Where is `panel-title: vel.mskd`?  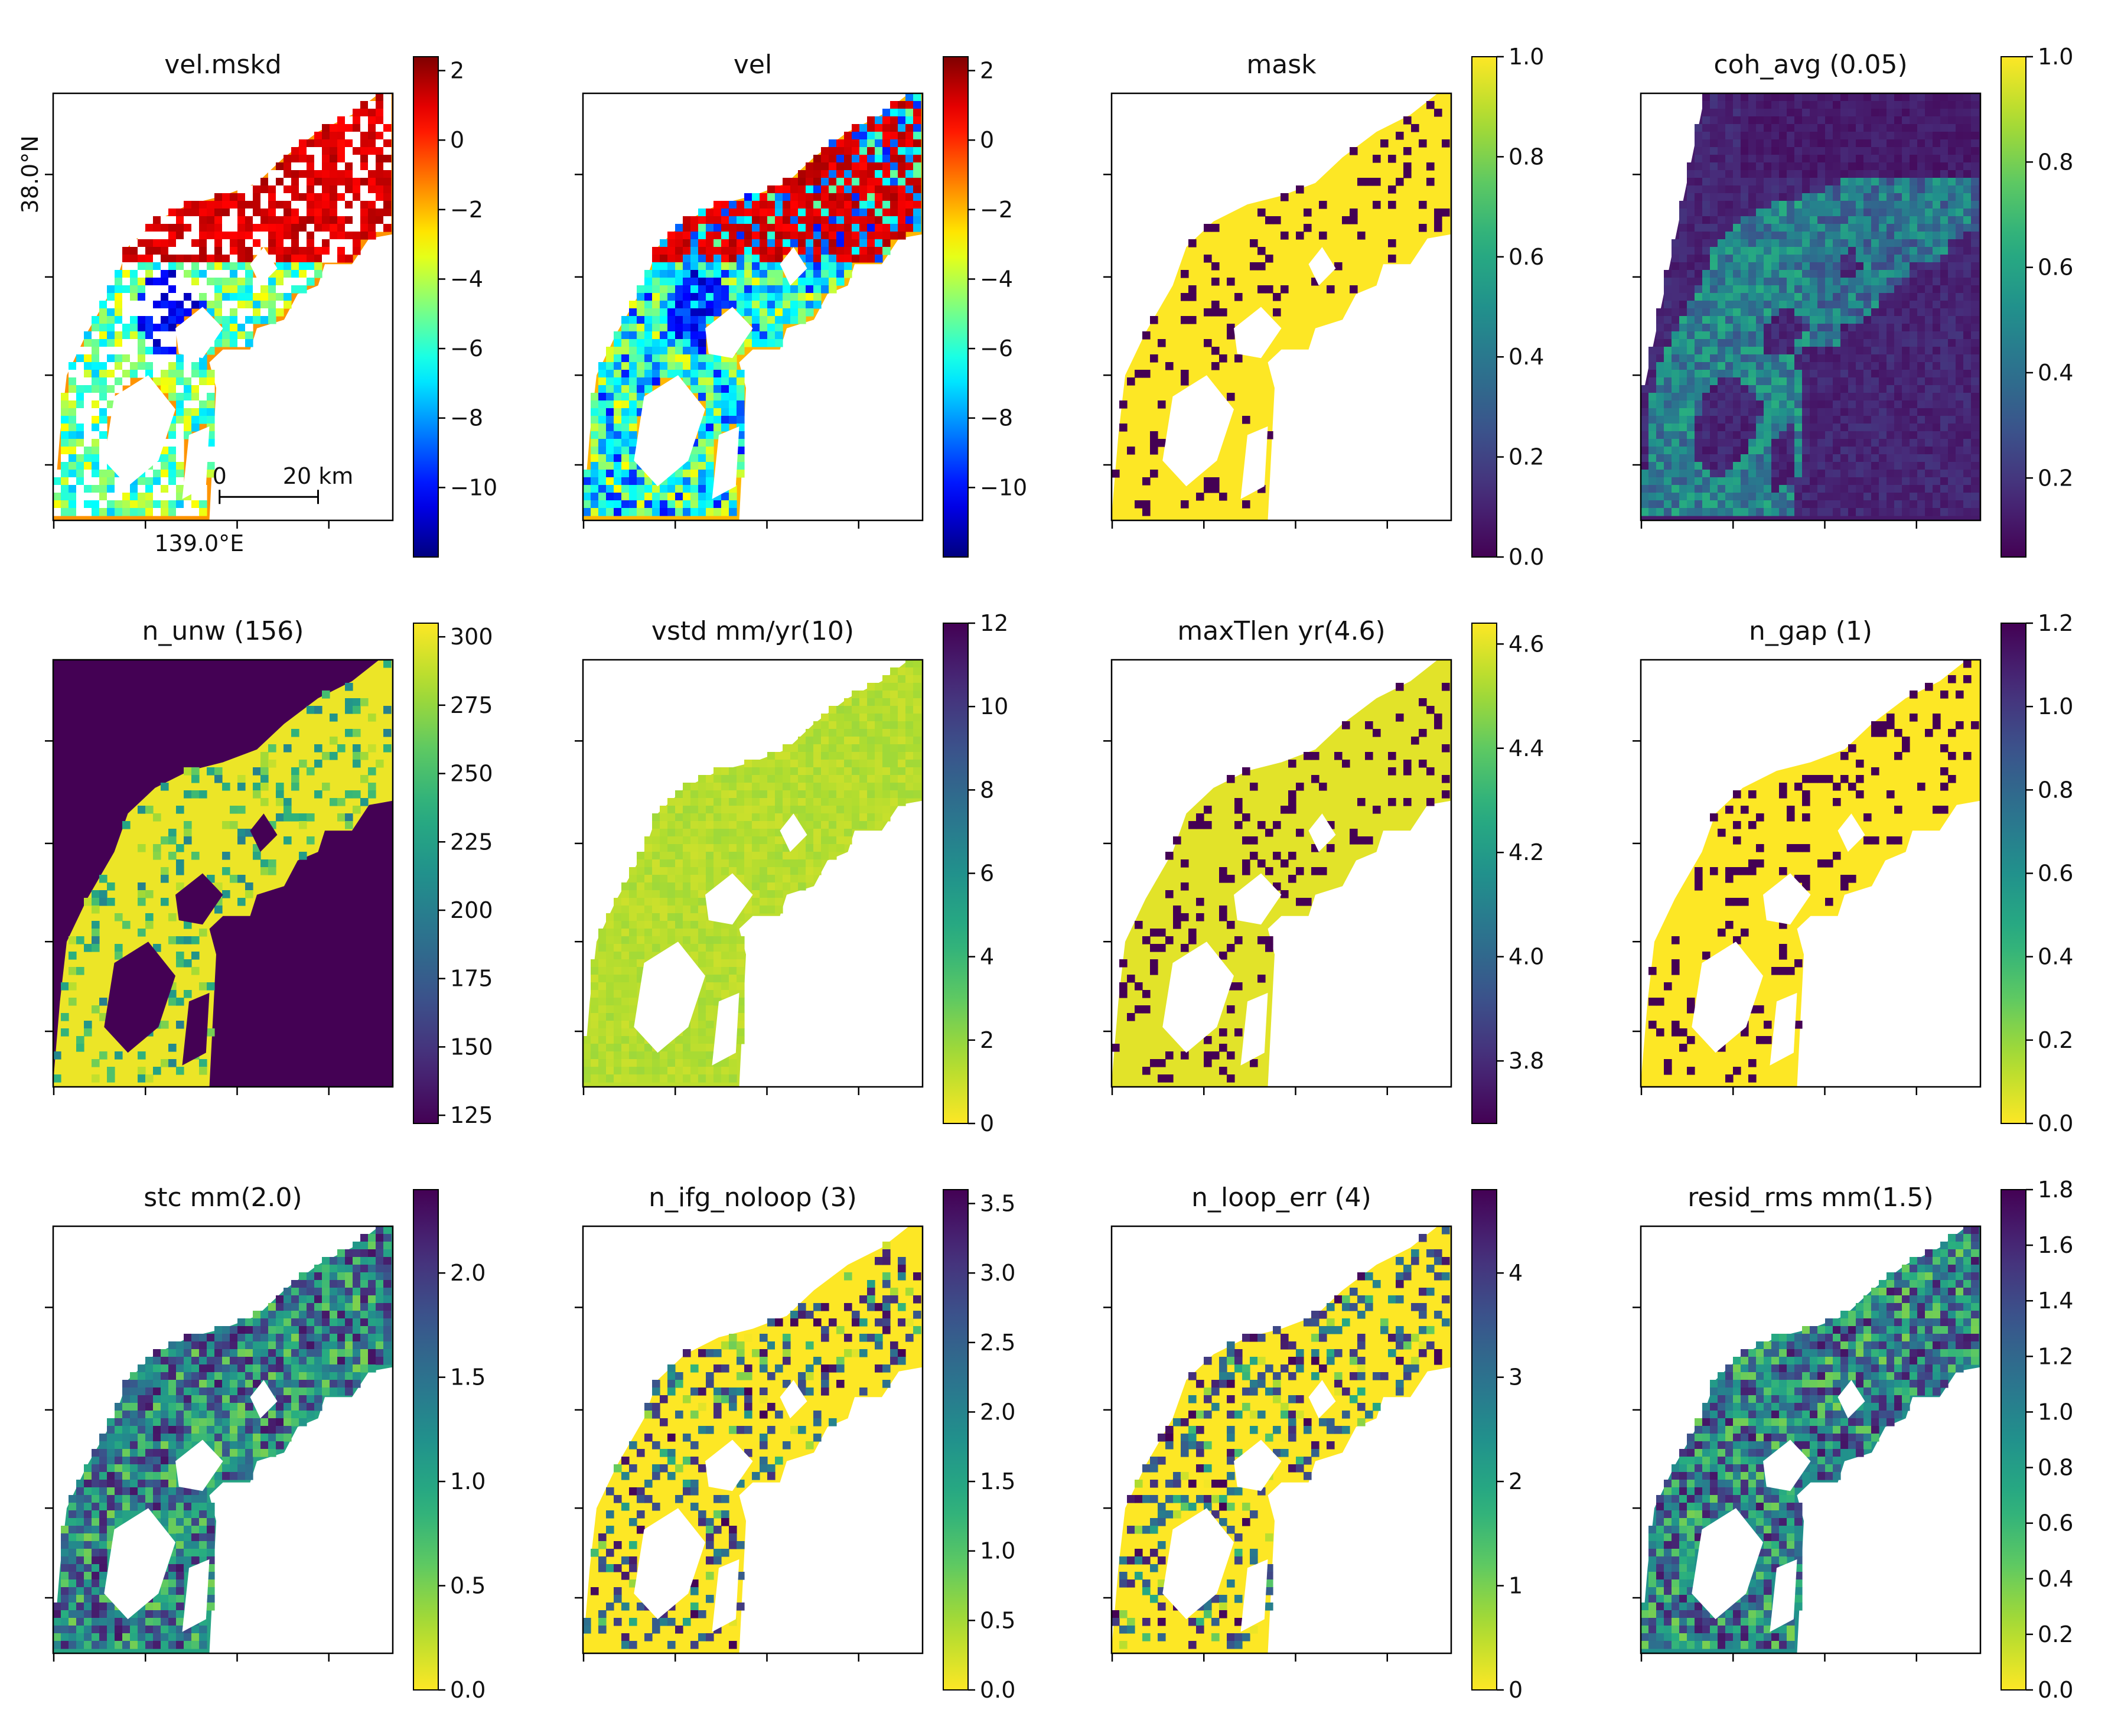 panel-title: vel.mskd is located at coordinates (223, 65).